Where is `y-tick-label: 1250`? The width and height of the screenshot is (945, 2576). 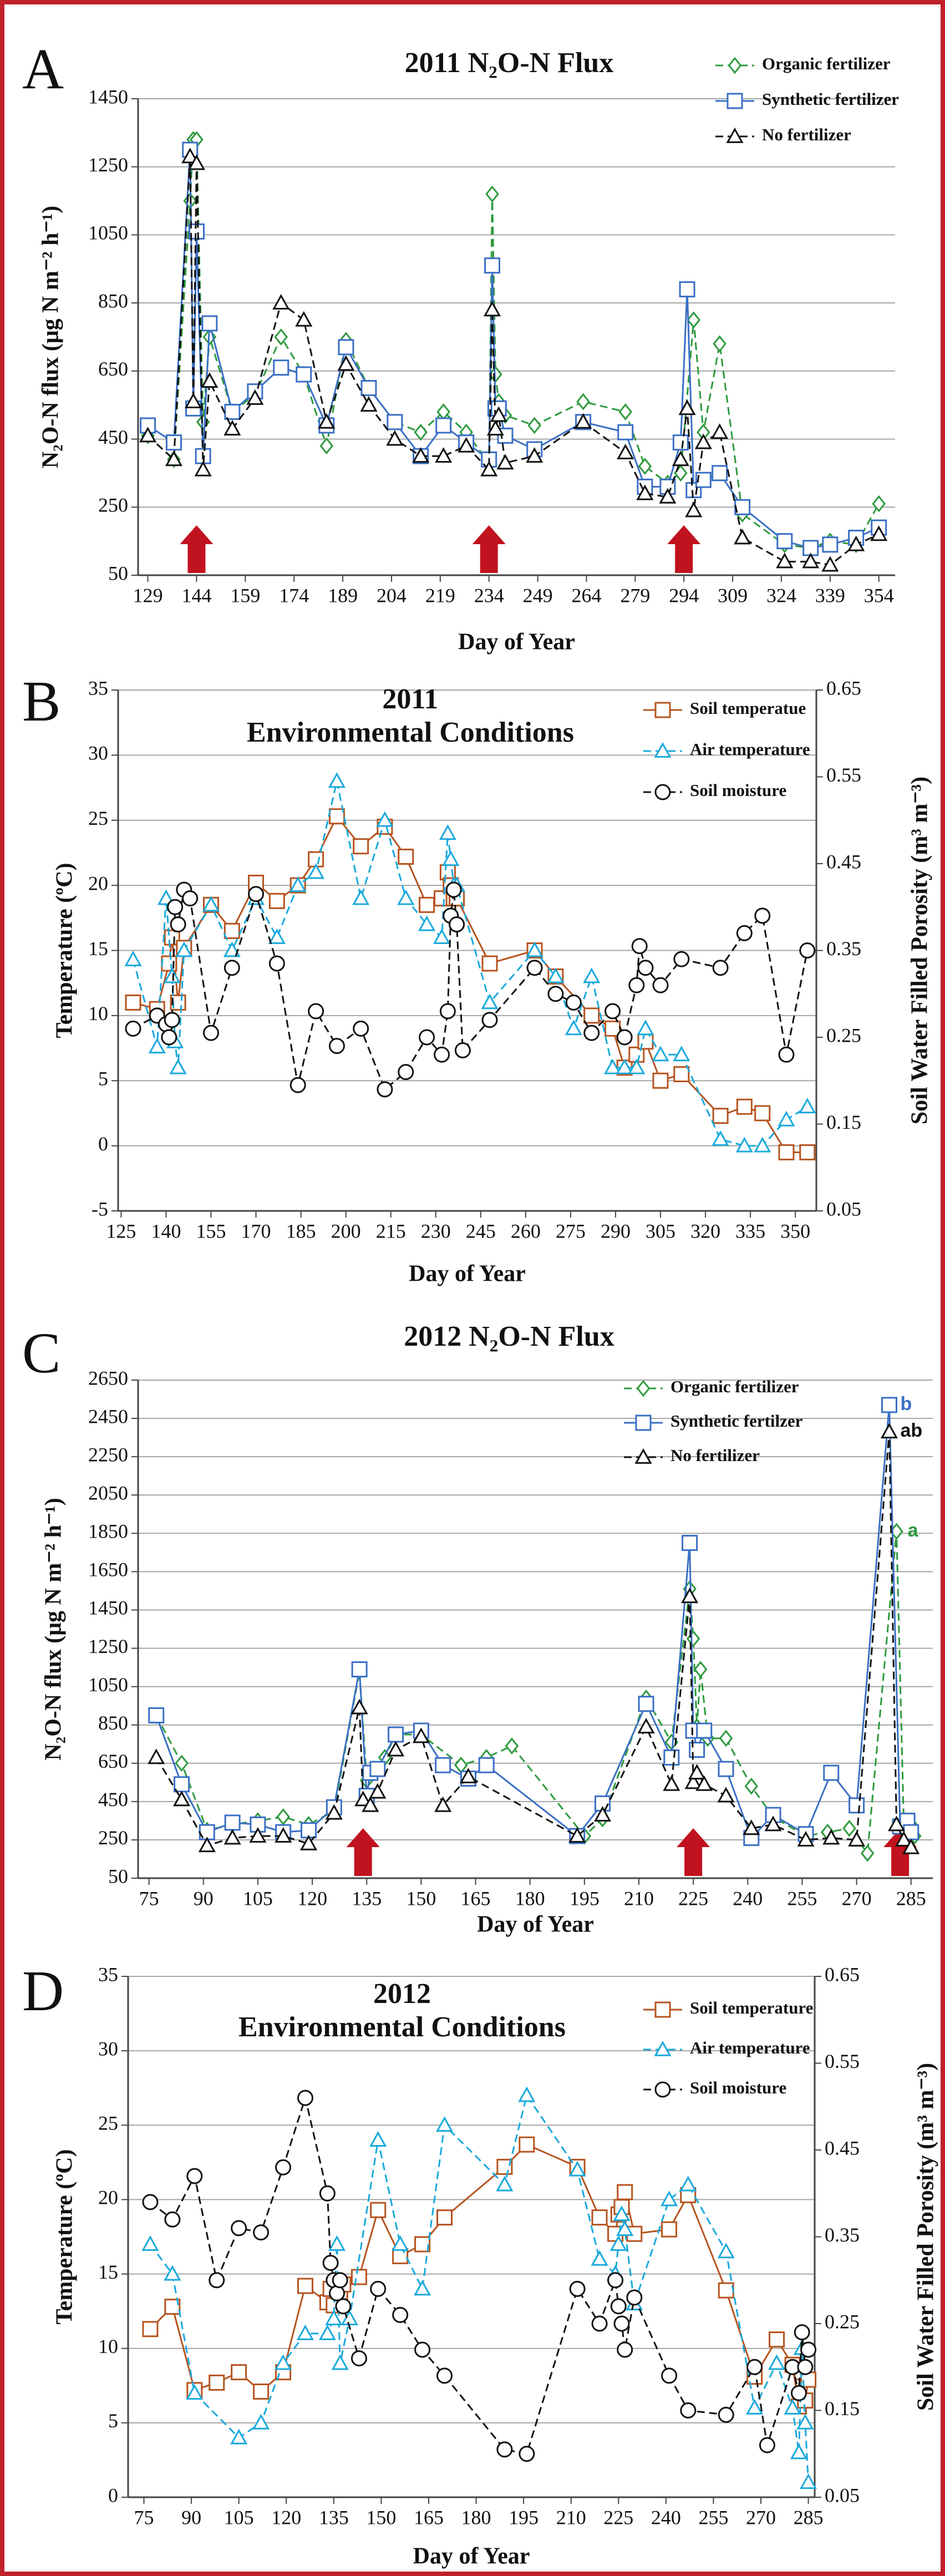
y-tick-label: 1250 is located at coordinates (108, 1646).